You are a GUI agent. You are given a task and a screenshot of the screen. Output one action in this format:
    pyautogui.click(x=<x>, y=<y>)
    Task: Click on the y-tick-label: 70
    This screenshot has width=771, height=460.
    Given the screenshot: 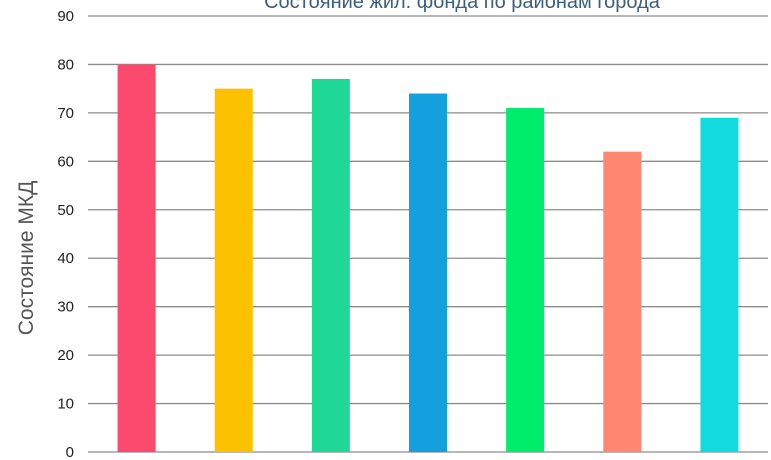 What is the action you would take?
    pyautogui.click(x=65, y=113)
    